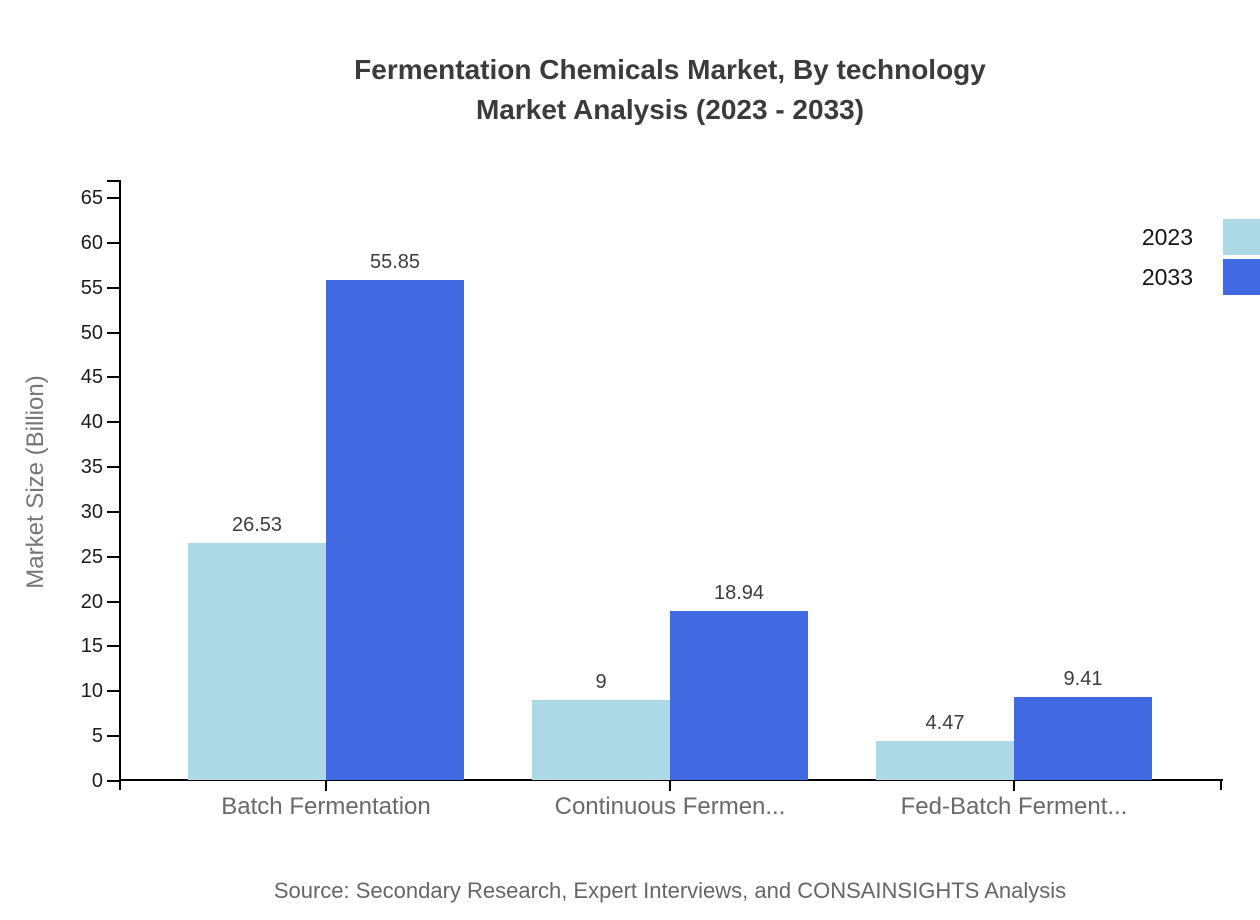 This screenshot has height=920, width=1260. What do you see at coordinates (91, 198) in the screenshot?
I see `y-tick-label: 65` at bounding box center [91, 198].